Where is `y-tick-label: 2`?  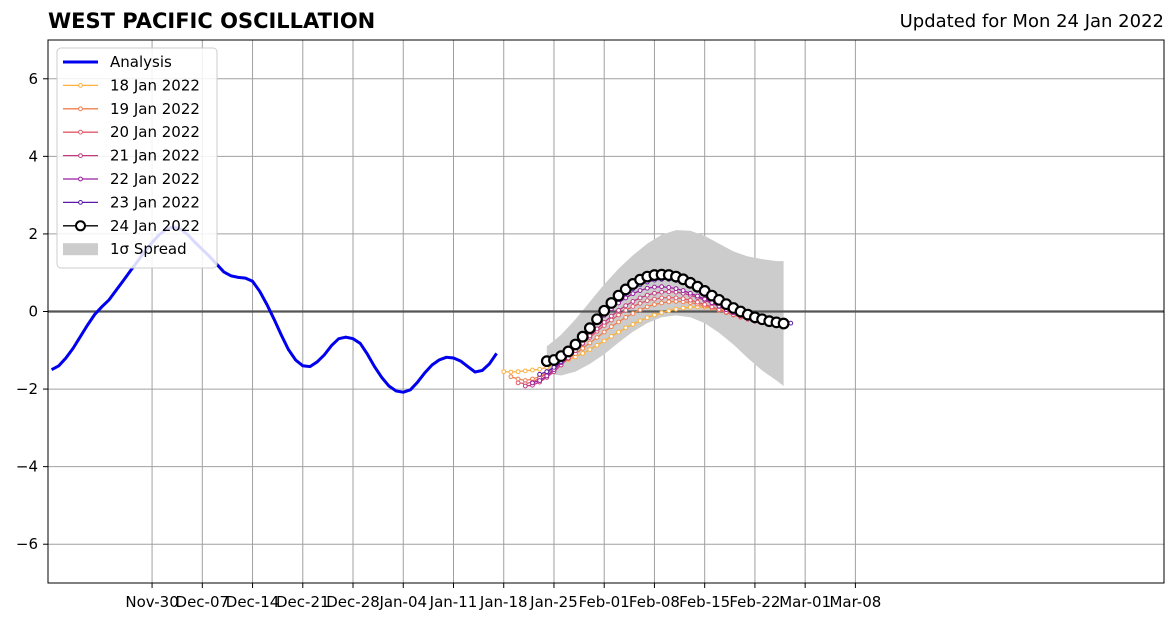 y-tick-label: 2 is located at coordinates (33, 234).